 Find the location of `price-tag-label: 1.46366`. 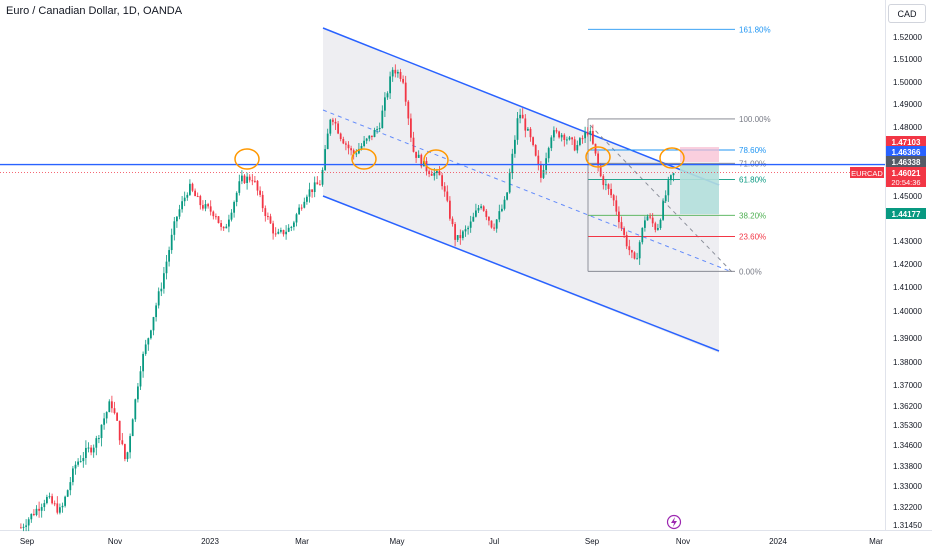

price-tag-label: 1.46366 is located at coordinates (906, 152).